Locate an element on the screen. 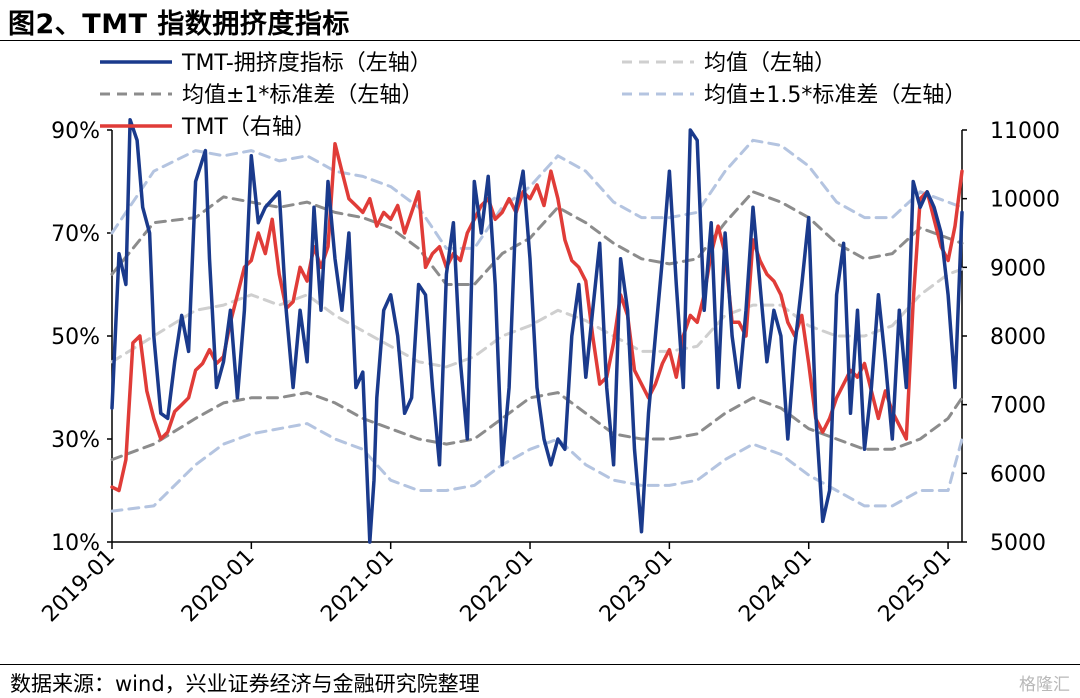  source-divider is located at coordinates (540, 664).